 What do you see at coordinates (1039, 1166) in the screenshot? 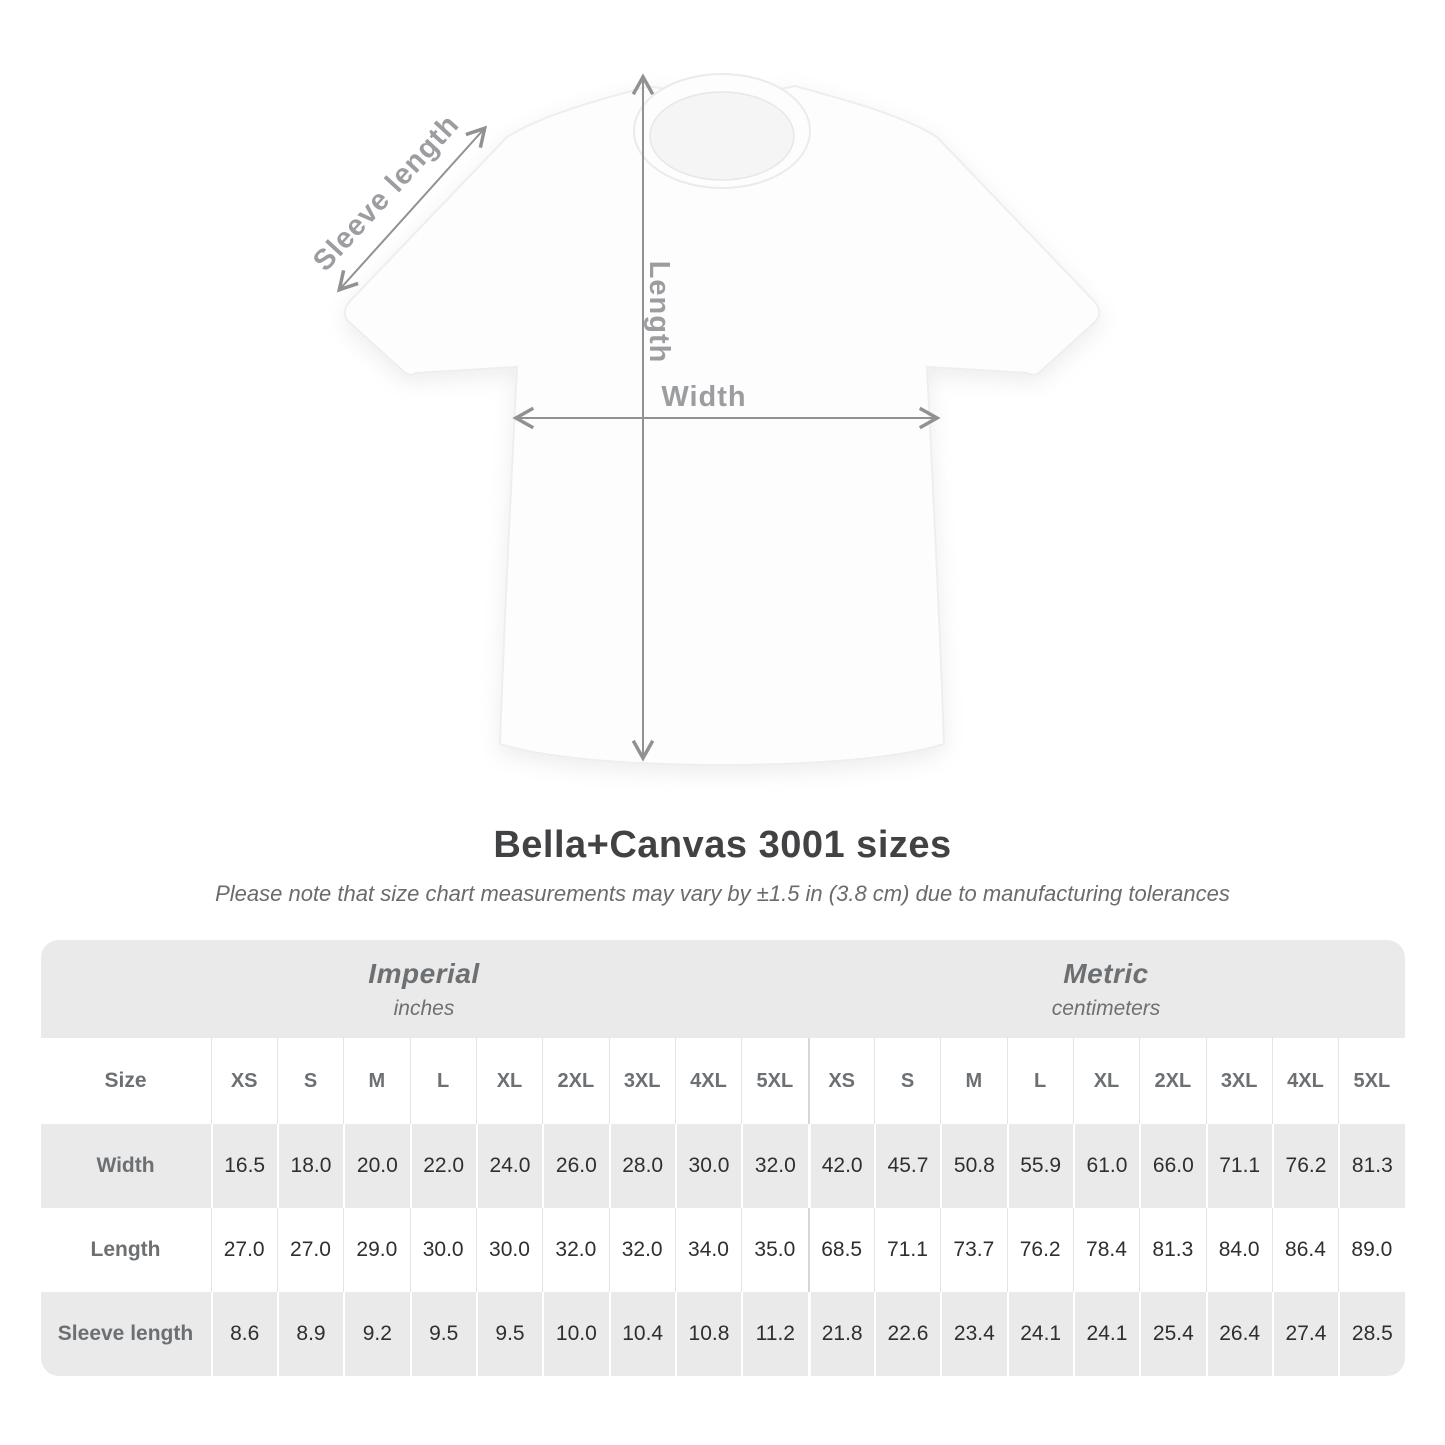
I see `value-cell-metric-l: 55.9` at bounding box center [1039, 1166].